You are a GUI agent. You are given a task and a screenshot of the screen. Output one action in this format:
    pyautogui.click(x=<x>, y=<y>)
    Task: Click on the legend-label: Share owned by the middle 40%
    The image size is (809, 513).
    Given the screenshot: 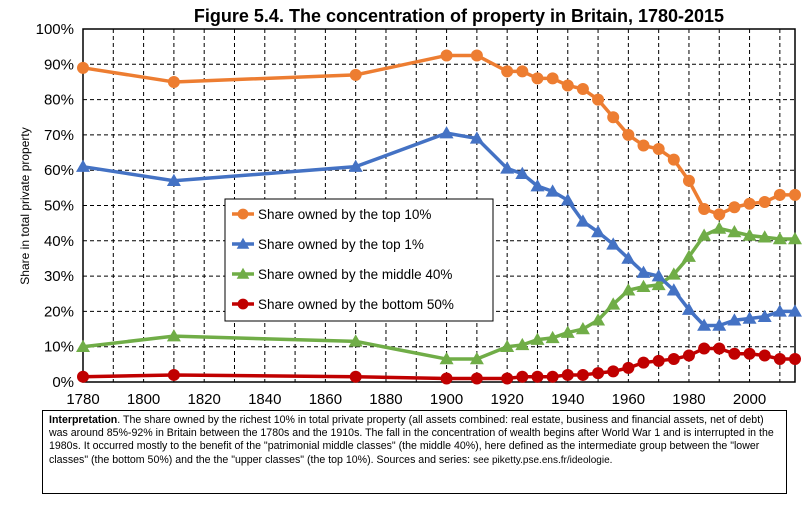 What is the action you would take?
    pyautogui.click(x=355, y=274)
    